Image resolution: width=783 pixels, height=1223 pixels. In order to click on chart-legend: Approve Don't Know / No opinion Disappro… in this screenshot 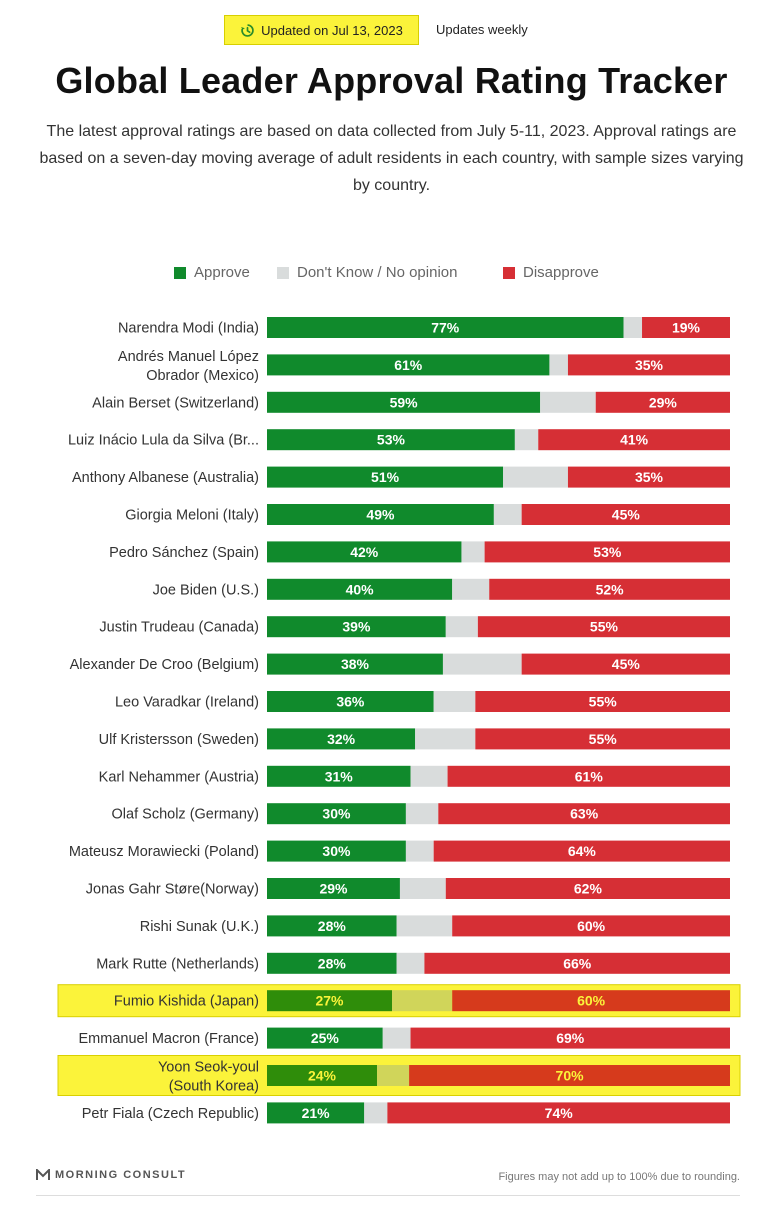, I will do `click(391, 274)`.